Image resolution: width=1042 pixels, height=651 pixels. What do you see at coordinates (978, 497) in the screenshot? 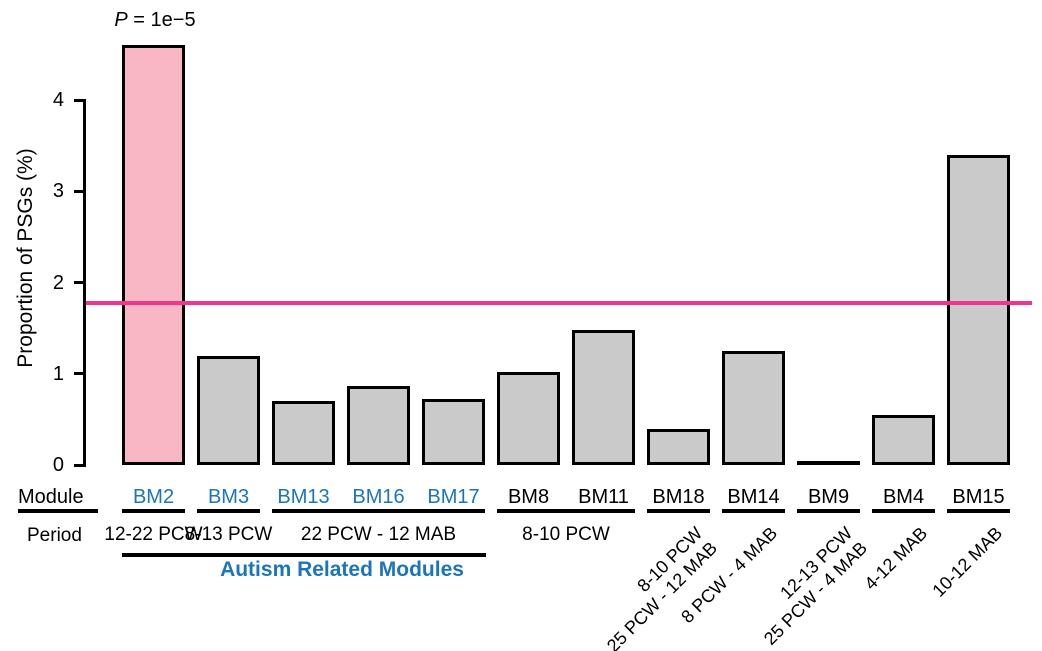
I see `module-label-bm15: BM15` at bounding box center [978, 497].